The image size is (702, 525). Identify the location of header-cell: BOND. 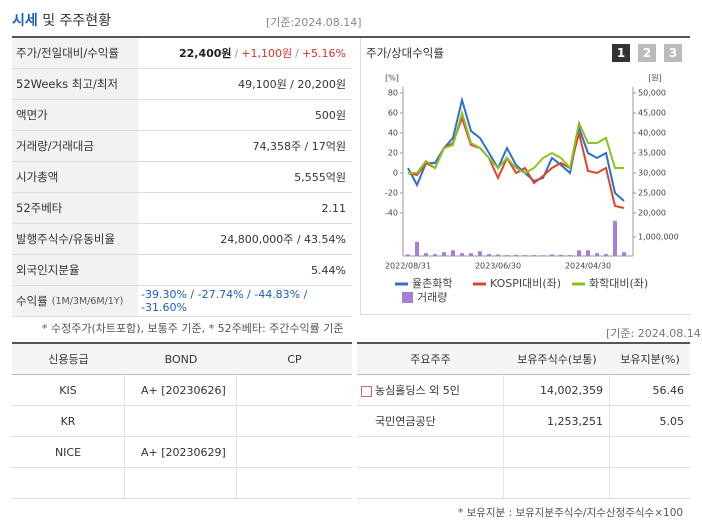
(181, 359).